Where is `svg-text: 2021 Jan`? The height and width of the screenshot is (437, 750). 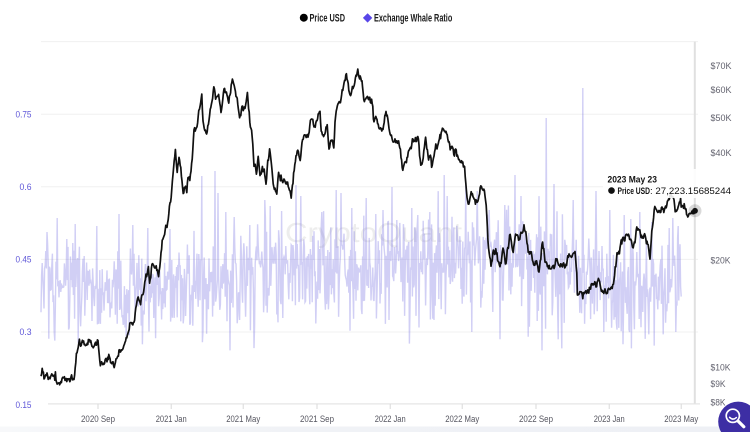
svg-text: 2021 Jan is located at coordinates (171, 419).